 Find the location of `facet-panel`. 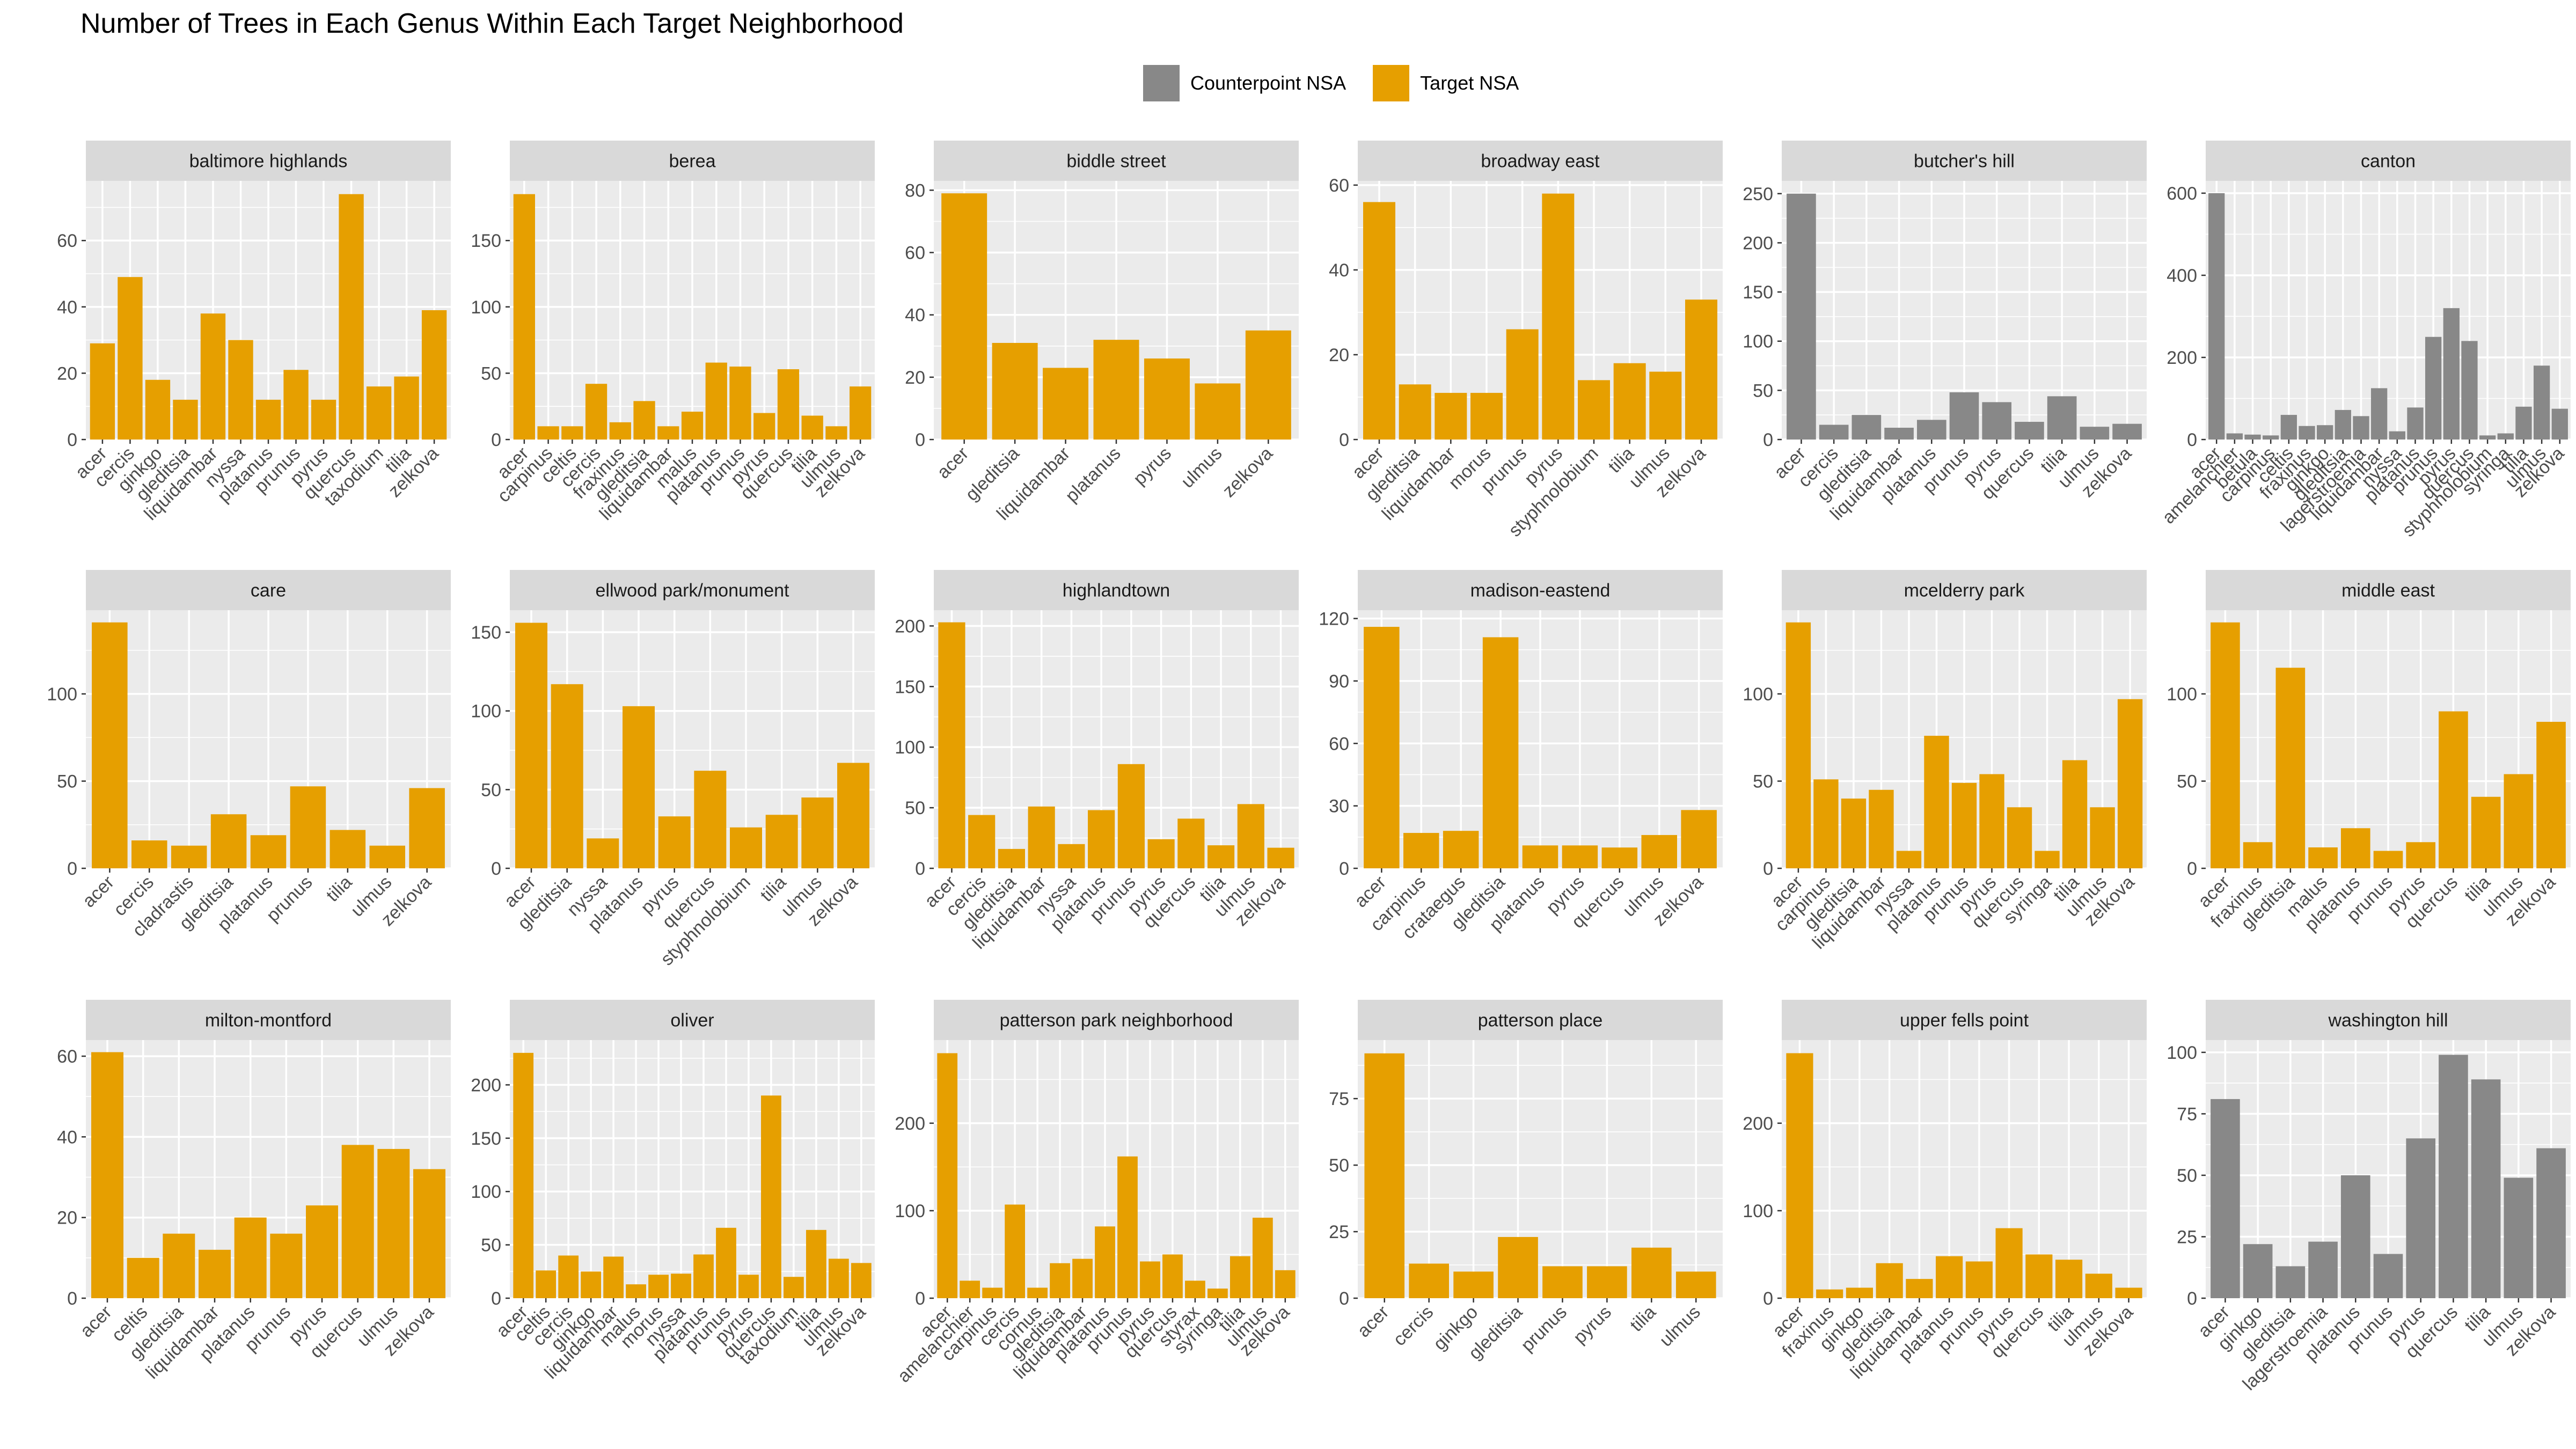

facet-panel is located at coordinates (2388, 310).